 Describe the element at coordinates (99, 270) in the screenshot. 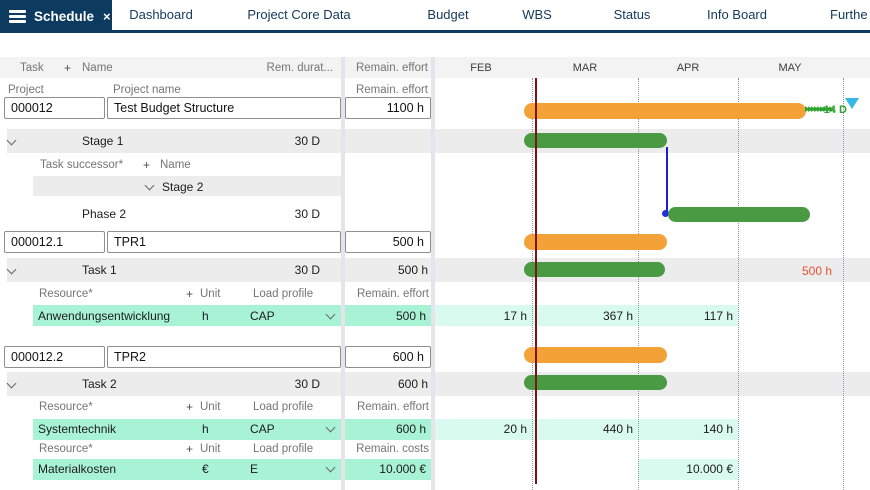

I see `task1-label: Task 1` at that location.